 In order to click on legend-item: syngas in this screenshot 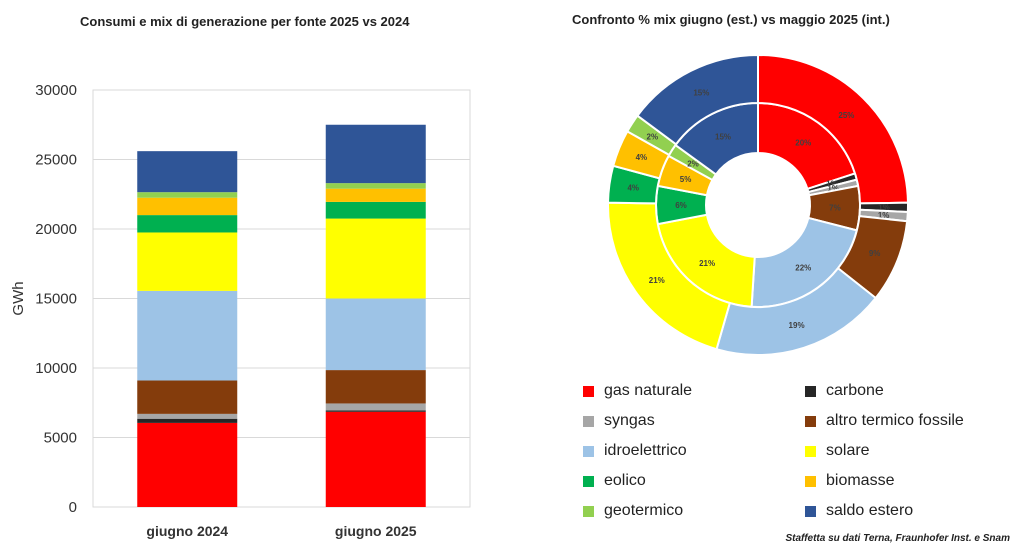, I will do `click(619, 421)`.